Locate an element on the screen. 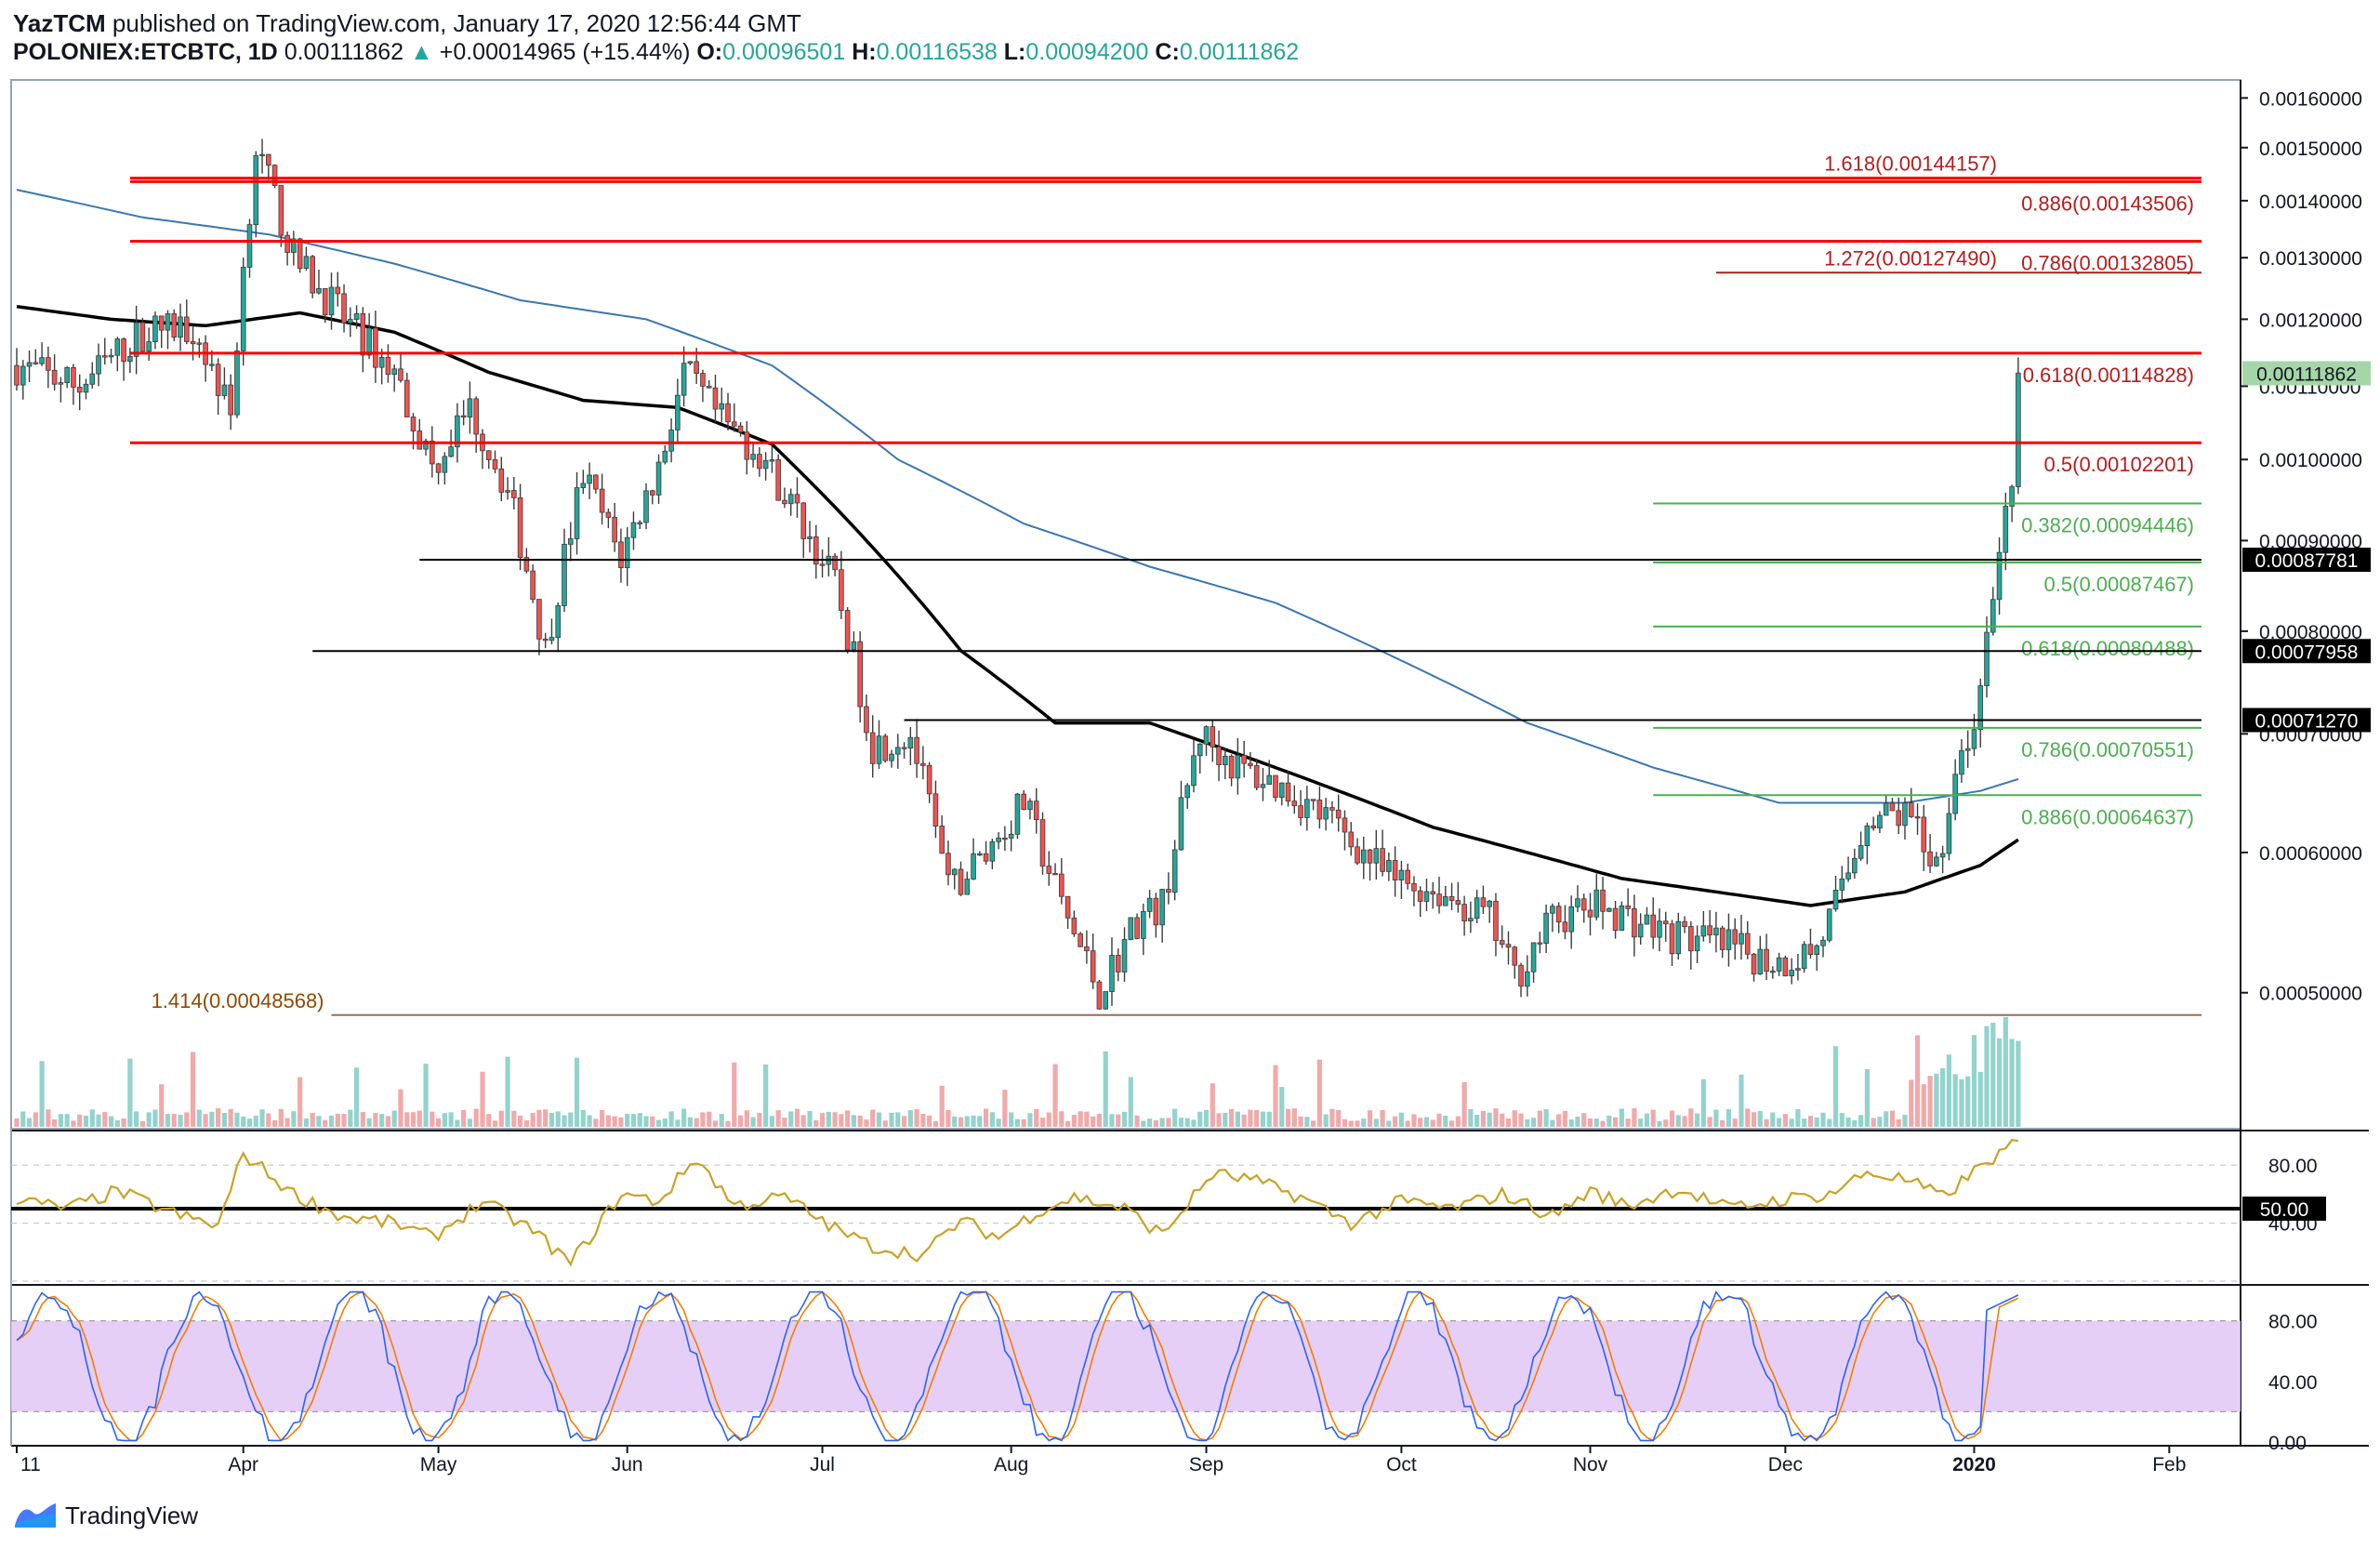 This screenshot has width=2380, height=1548. open-label: O: is located at coordinates (709, 52).